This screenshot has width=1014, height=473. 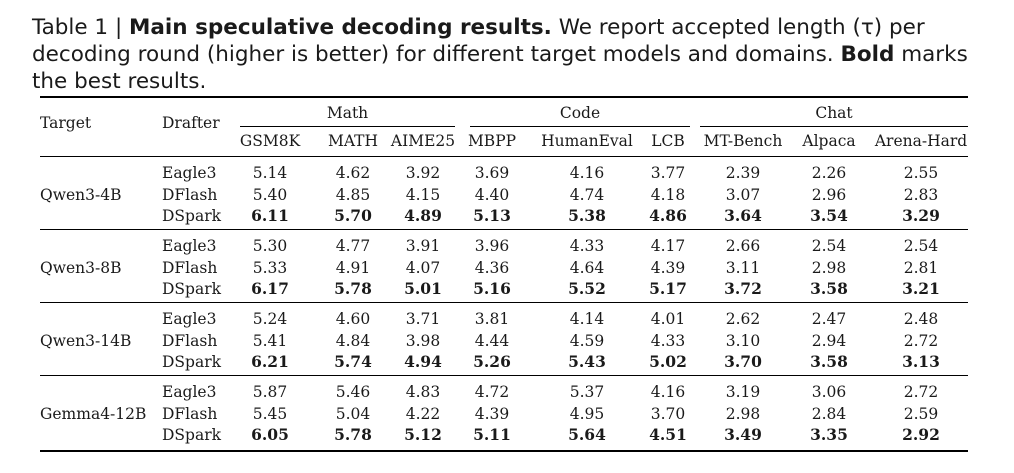 I want to click on table-cell: 3.07, so click(x=743, y=194).